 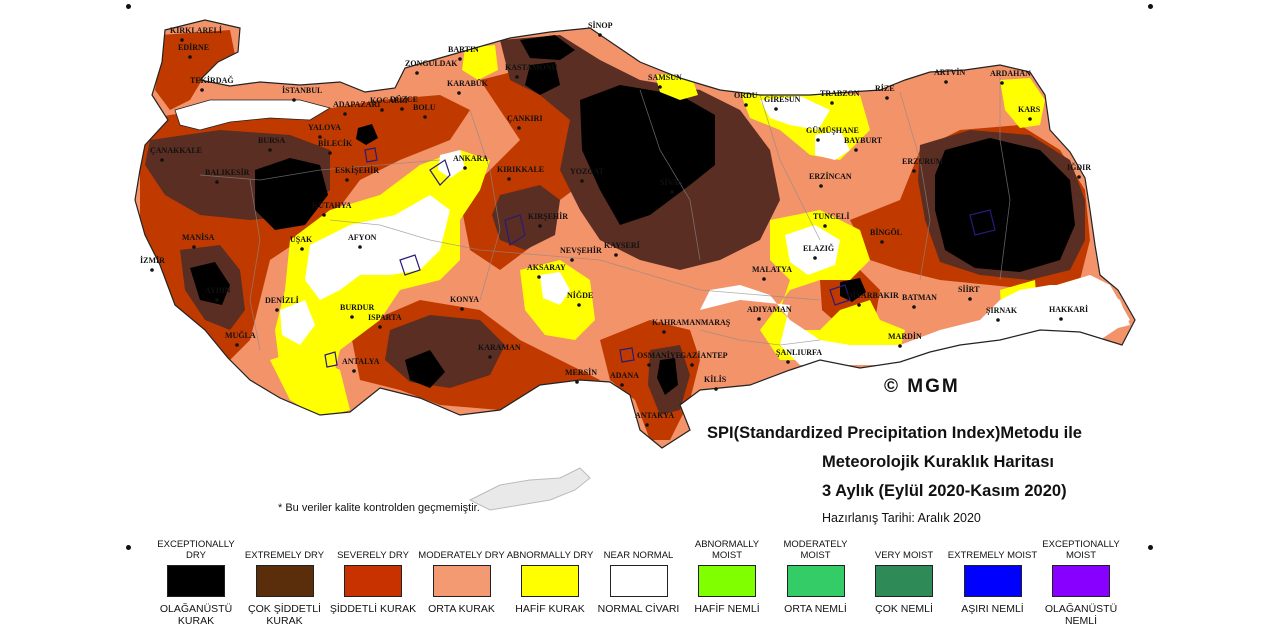 I want to click on city-label-izmir: İZMİR, so click(x=152, y=260).